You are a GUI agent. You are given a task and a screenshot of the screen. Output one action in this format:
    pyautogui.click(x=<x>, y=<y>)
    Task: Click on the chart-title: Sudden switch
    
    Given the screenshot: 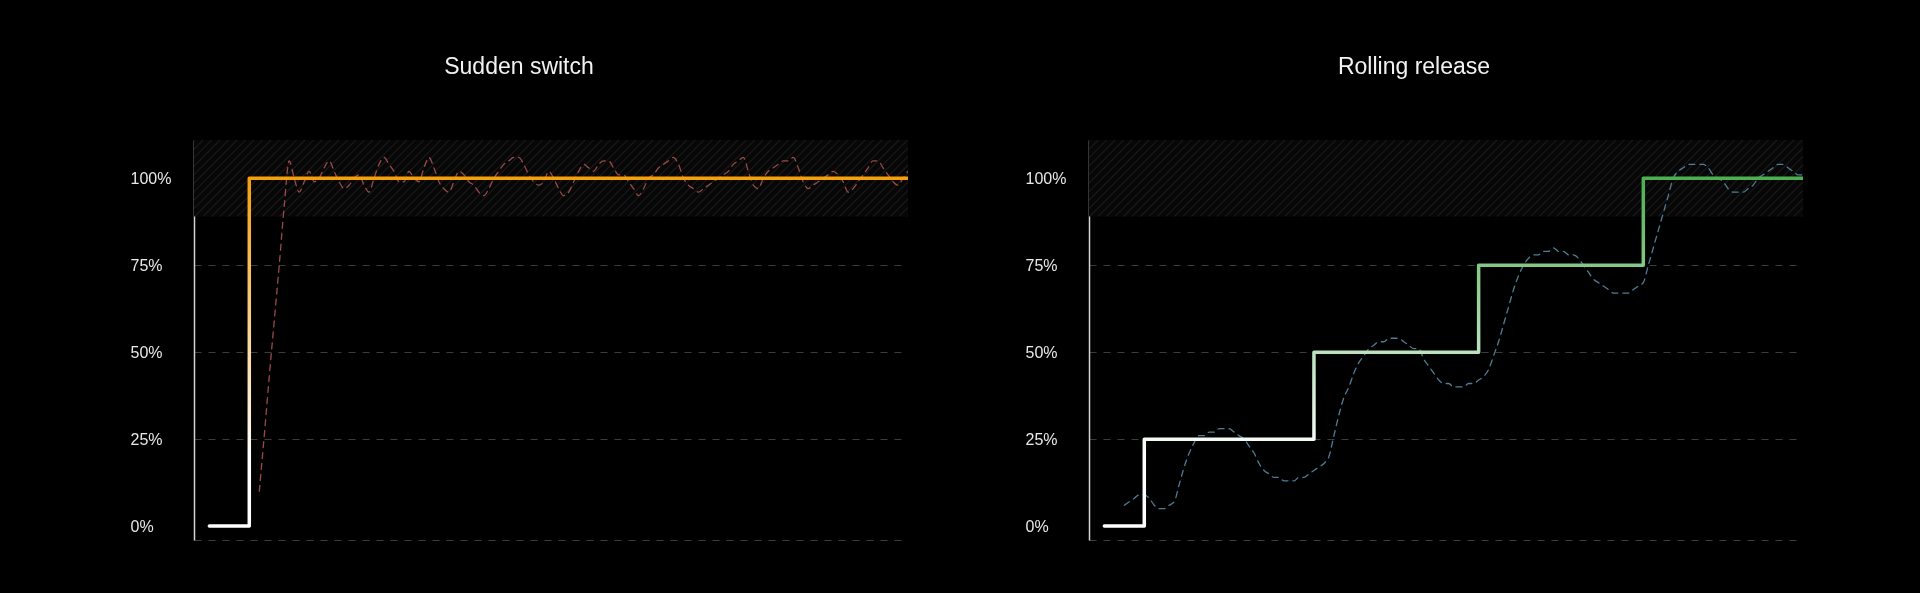 What is the action you would take?
    pyautogui.click(x=519, y=66)
    